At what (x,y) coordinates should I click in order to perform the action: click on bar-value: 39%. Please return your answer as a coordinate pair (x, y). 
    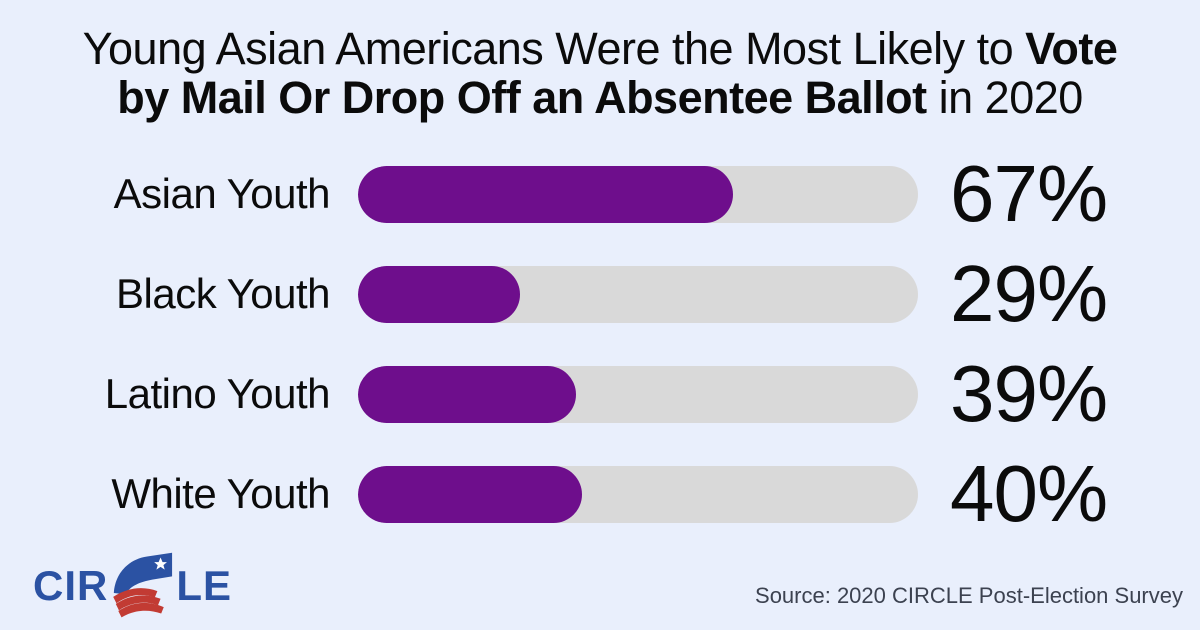
    Looking at the image, I should click on (1029, 393).